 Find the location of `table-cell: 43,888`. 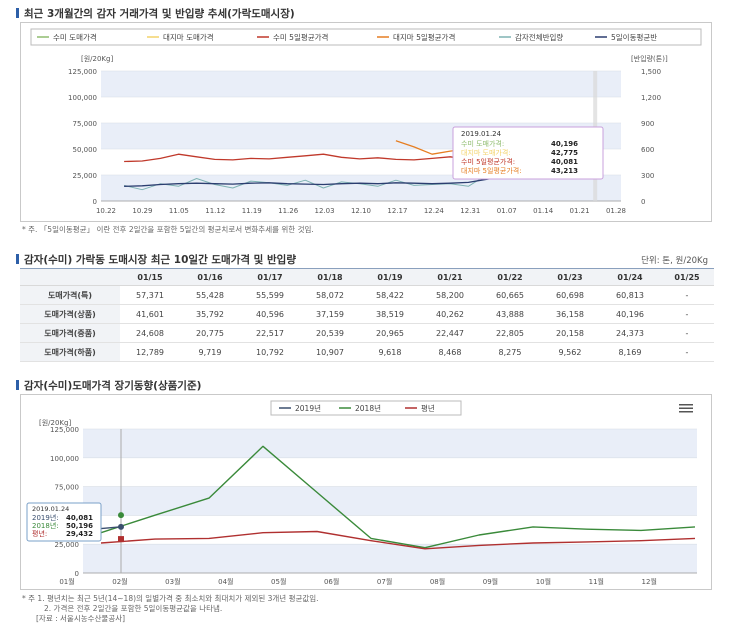

table-cell: 43,888 is located at coordinates (510, 314).